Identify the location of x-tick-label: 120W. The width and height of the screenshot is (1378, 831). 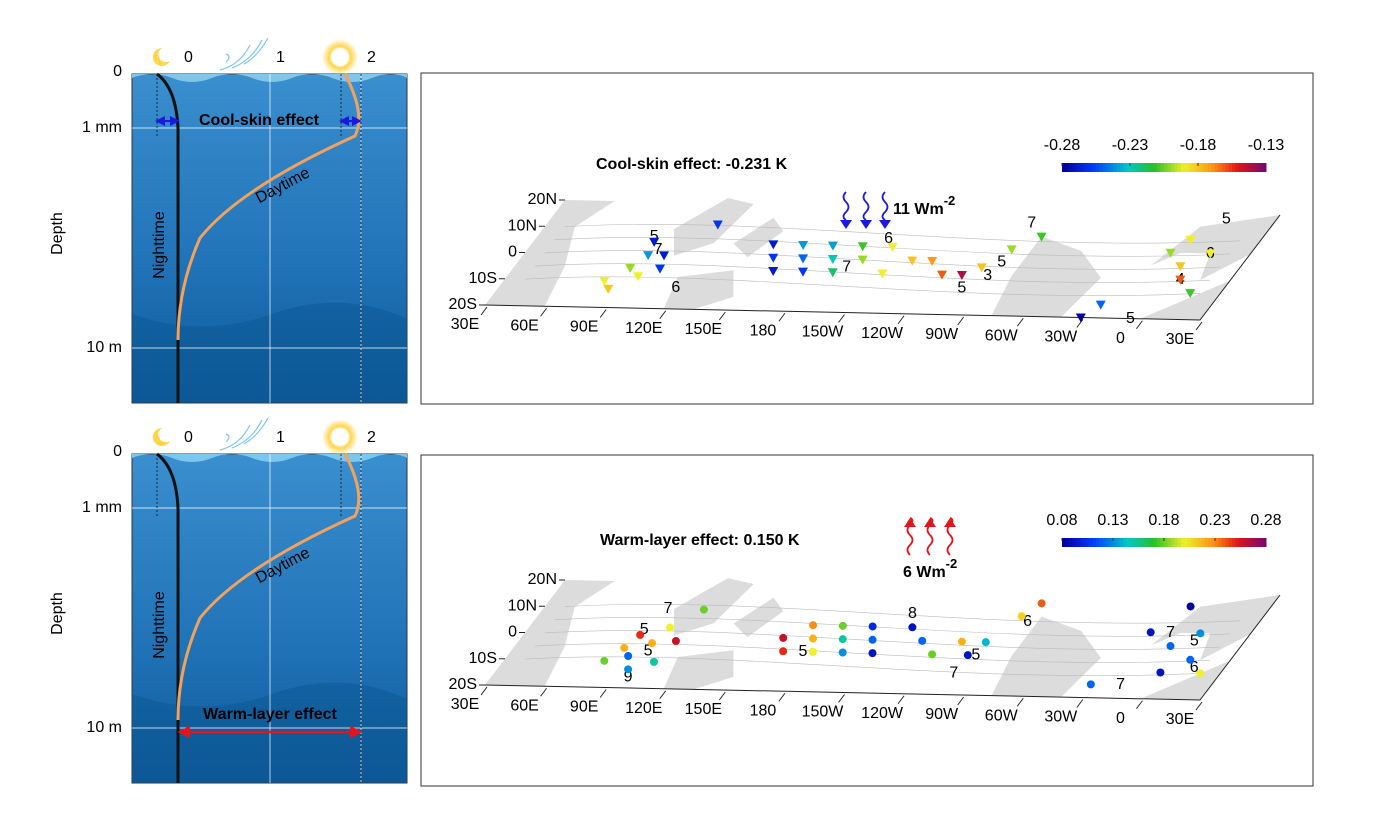
(882, 713).